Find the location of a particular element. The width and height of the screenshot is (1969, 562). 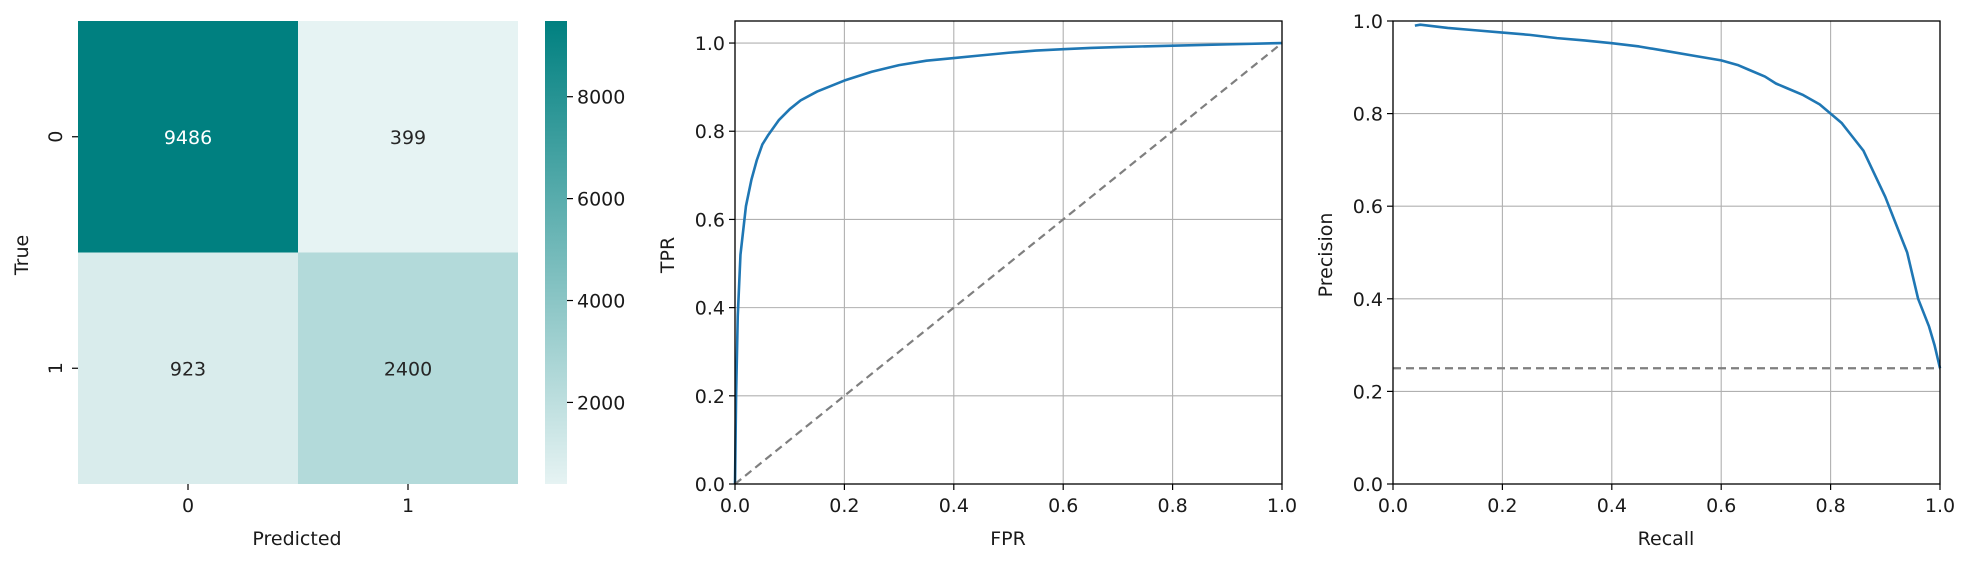

colorbar: 2000 4000 6000 8000 is located at coordinates (585, 252).